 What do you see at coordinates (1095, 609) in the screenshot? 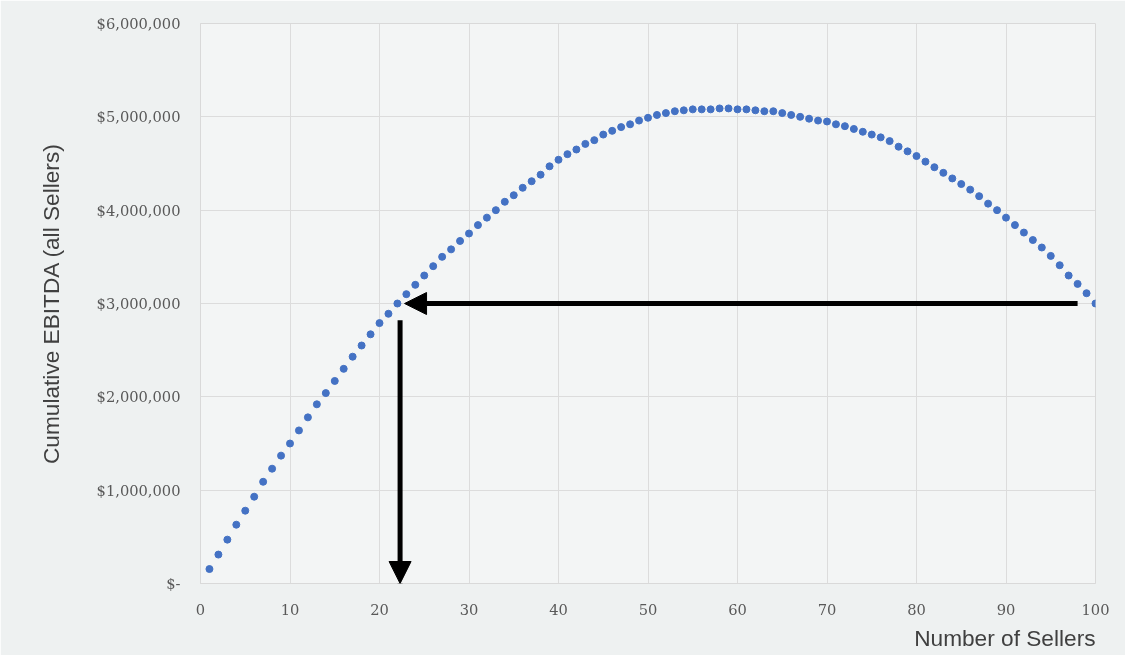
I see `x-tick-label: 100` at bounding box center [1095, 609].